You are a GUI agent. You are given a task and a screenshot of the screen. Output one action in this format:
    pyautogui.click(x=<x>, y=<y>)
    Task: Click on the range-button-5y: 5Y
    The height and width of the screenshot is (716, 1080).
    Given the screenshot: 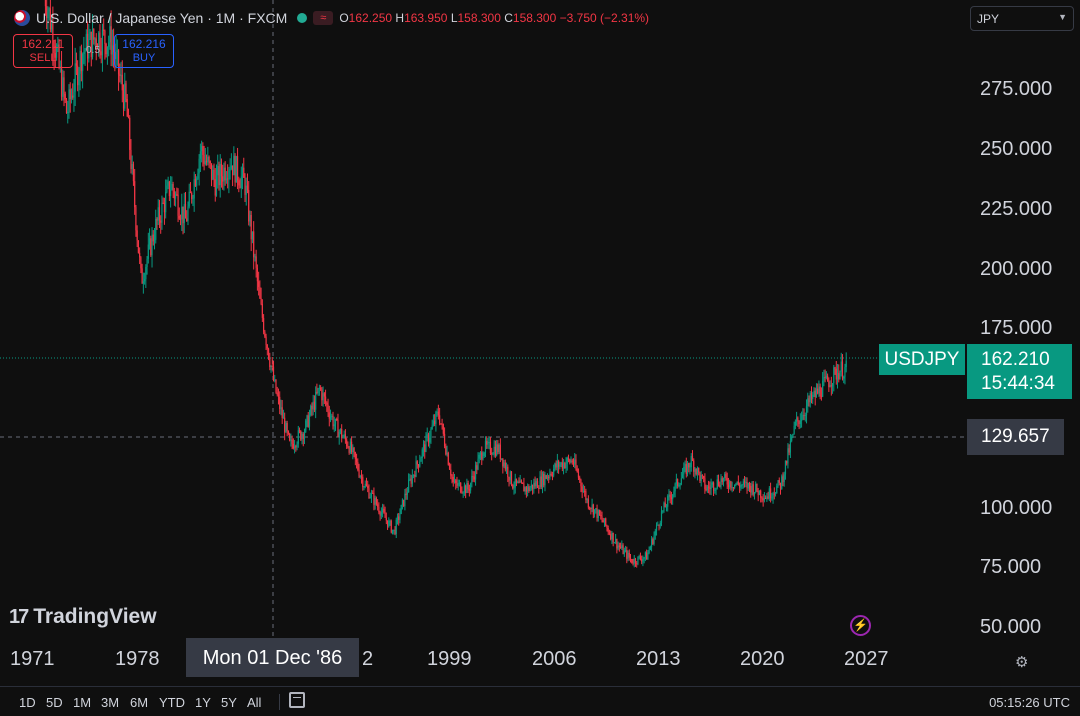 What is the action you would take?
    pyautogui.click(x=229, y=702)
    